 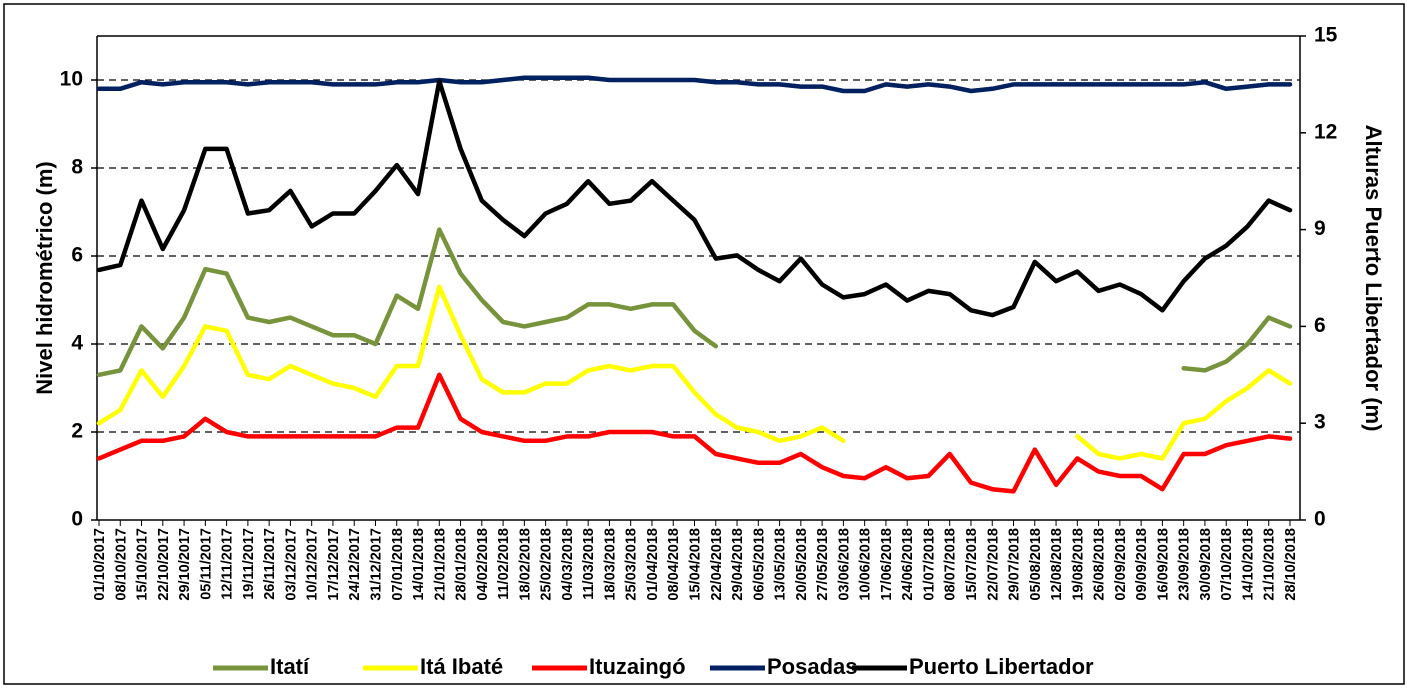 What do you see at coordinates (929, 564) in the screenshot?
I see `x-tick-label: 01/07/2018` at bounding box center [929, 564].